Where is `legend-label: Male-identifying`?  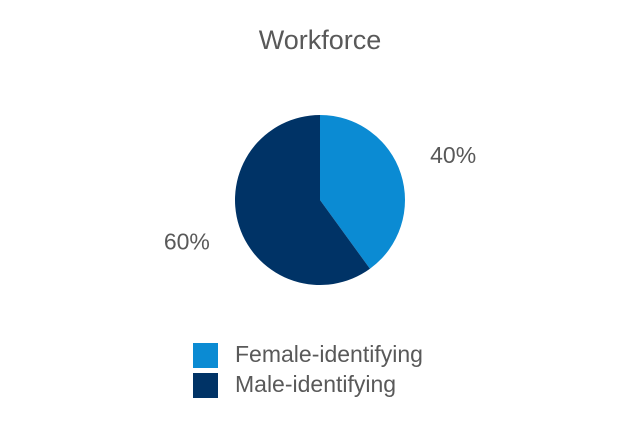
legend-label: Male-identifying is located at coordinates (315, 384).